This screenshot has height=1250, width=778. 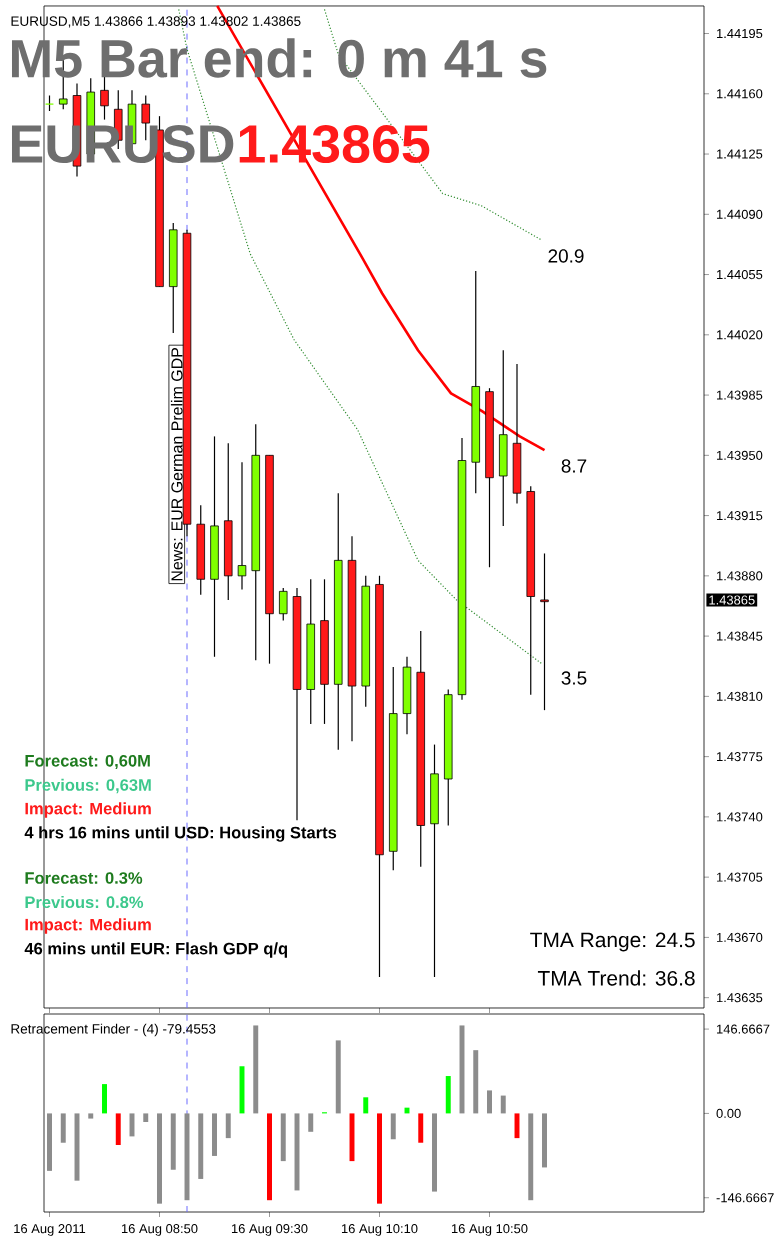 I want to click on annotation: Forecast: 0.3%, so click(x=84, y=878).